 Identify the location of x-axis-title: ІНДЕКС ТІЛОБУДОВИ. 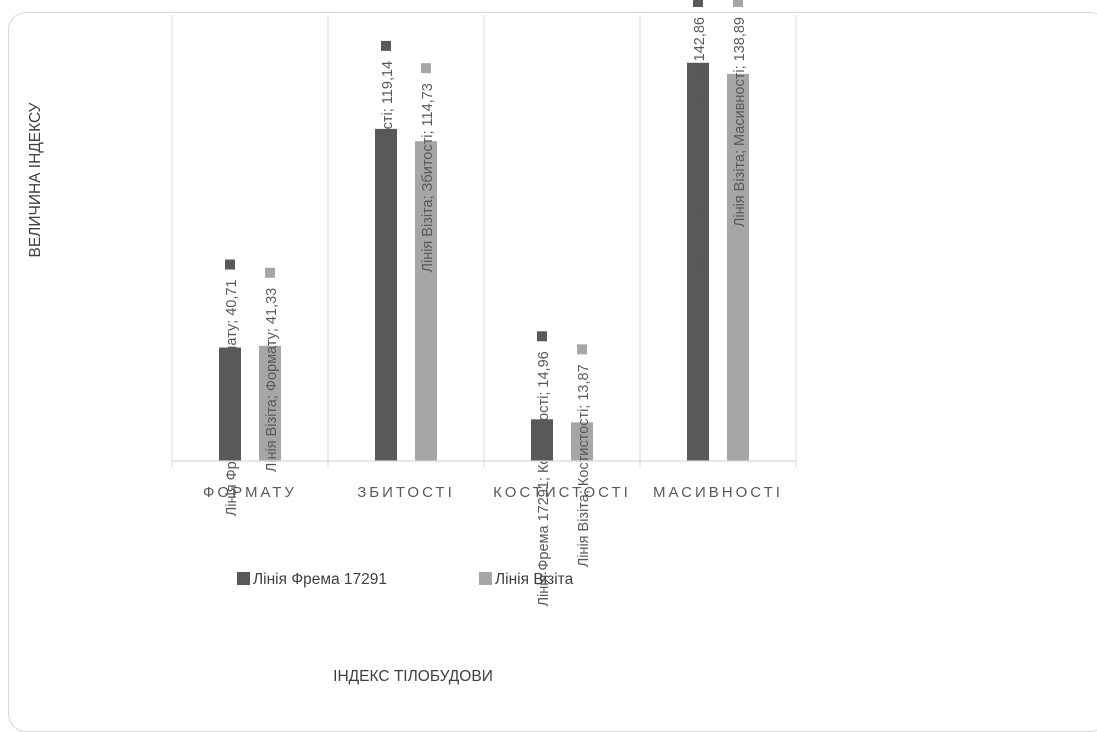
(413, 676).